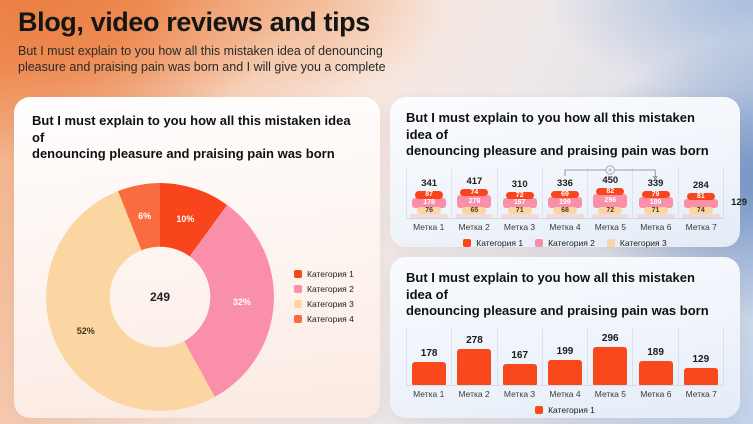 This screenshot has height=424, width=753. What do you see at coordinates (519, 192) in the screenshot?
I see `stacked-column: 310 72 167 71` at bounding box center [519, 192].